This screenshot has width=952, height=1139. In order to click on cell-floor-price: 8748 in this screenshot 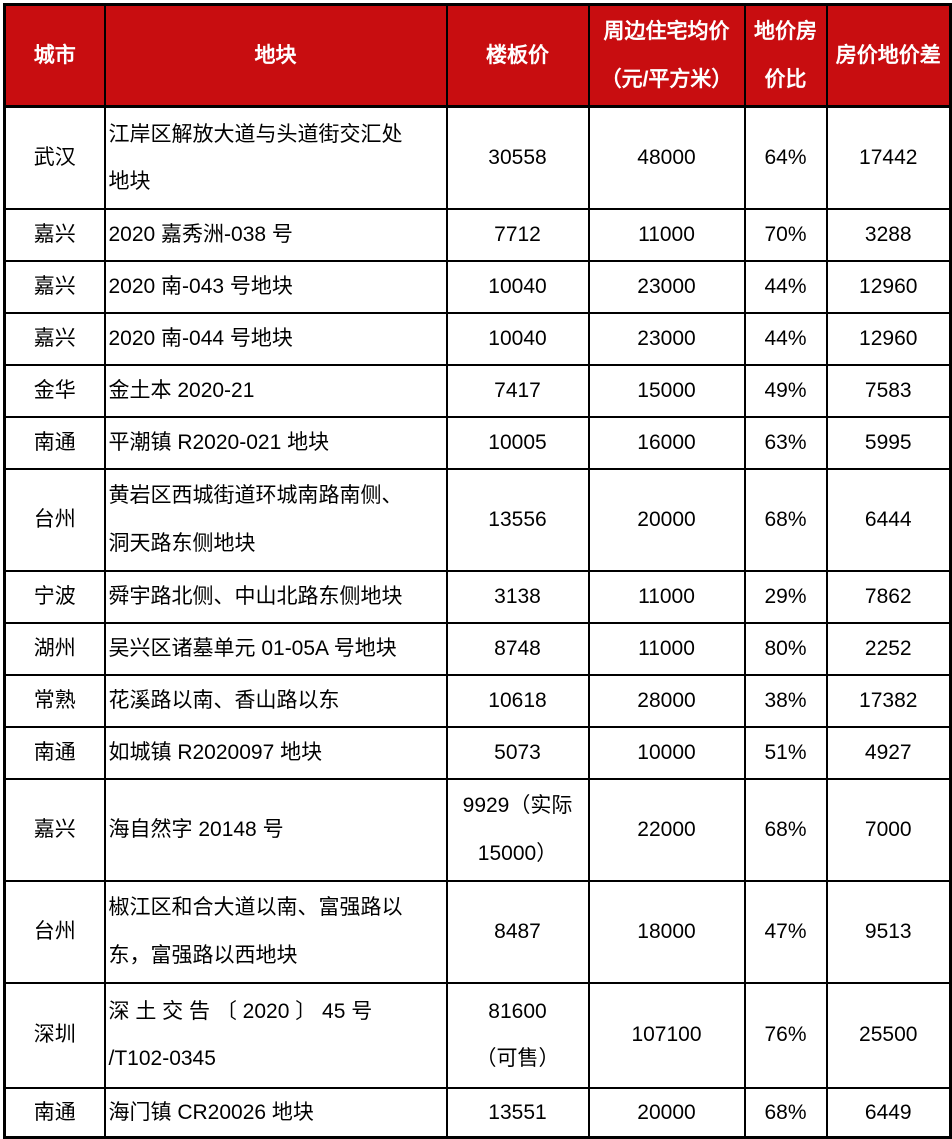, I will do `click(517, 648)`.